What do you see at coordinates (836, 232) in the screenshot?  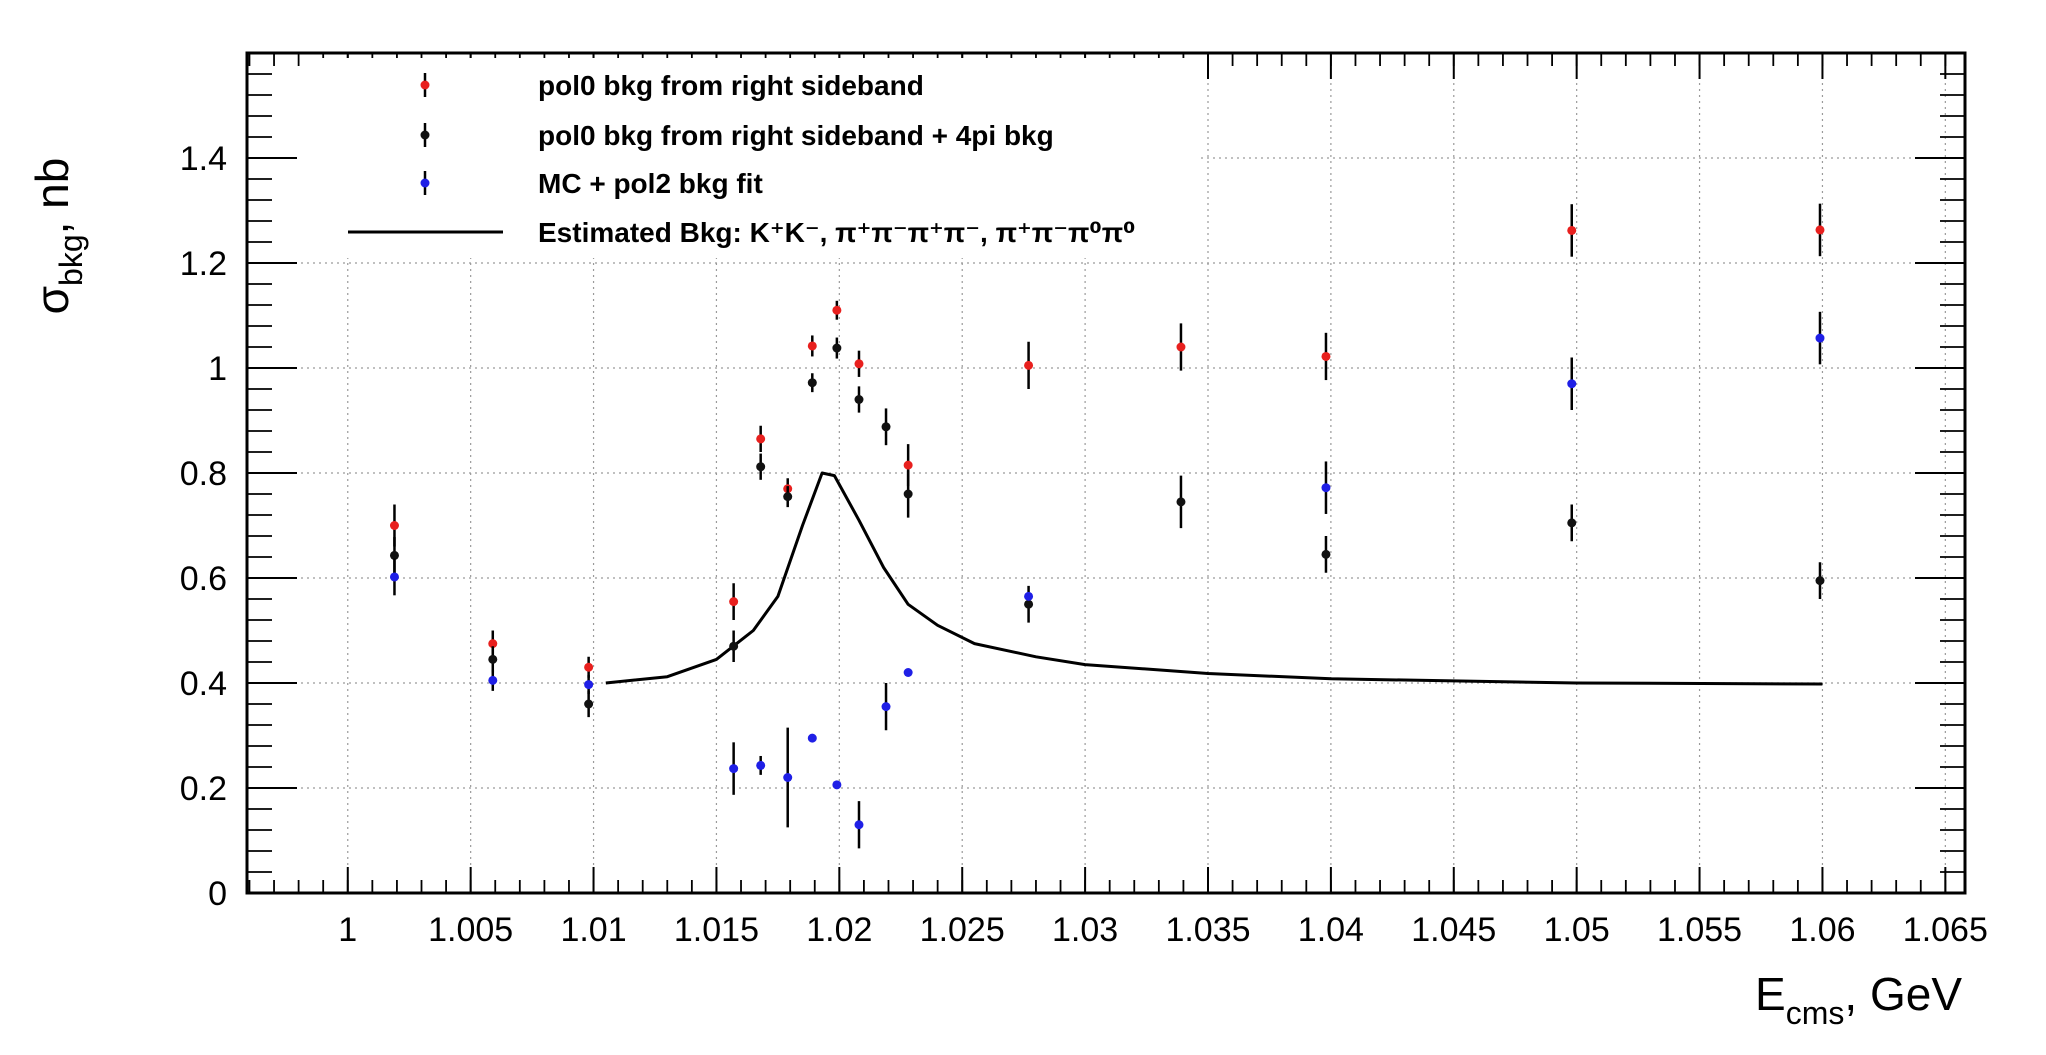 I see `legend-label: Estimated Bkg: K⁺K⁻, π⁺π⁻π⁺π⁻, π⁺π⁻π⁰π⁰` at bounding box center [836, 232].